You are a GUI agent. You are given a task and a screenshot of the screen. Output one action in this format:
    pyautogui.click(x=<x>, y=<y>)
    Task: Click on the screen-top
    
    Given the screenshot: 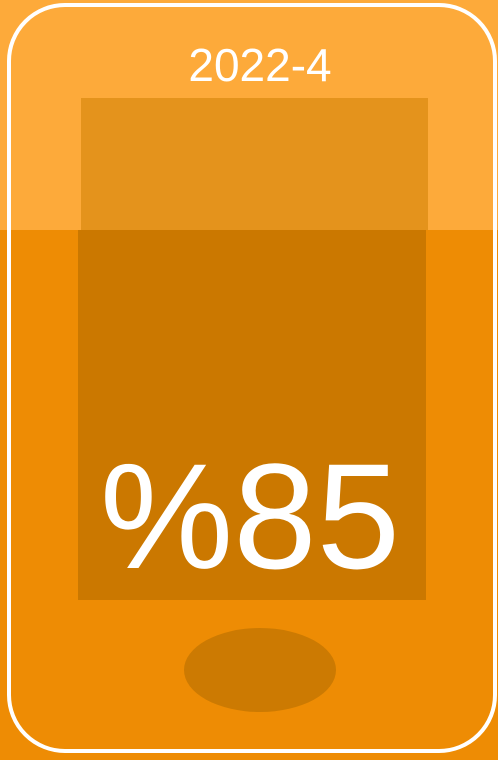 What is the action you would take?
    pyautogui.click(x=254, y=164)
    